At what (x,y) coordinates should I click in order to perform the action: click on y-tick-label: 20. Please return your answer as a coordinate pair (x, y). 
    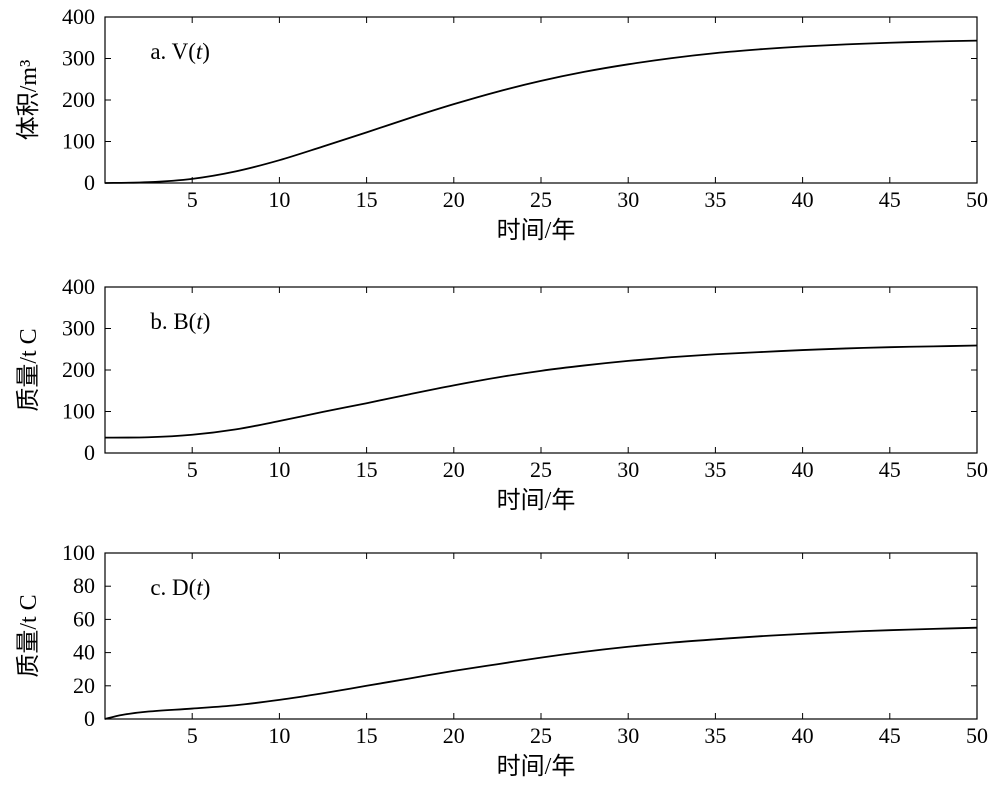
    Looking at the image, I should click on (84, 685).